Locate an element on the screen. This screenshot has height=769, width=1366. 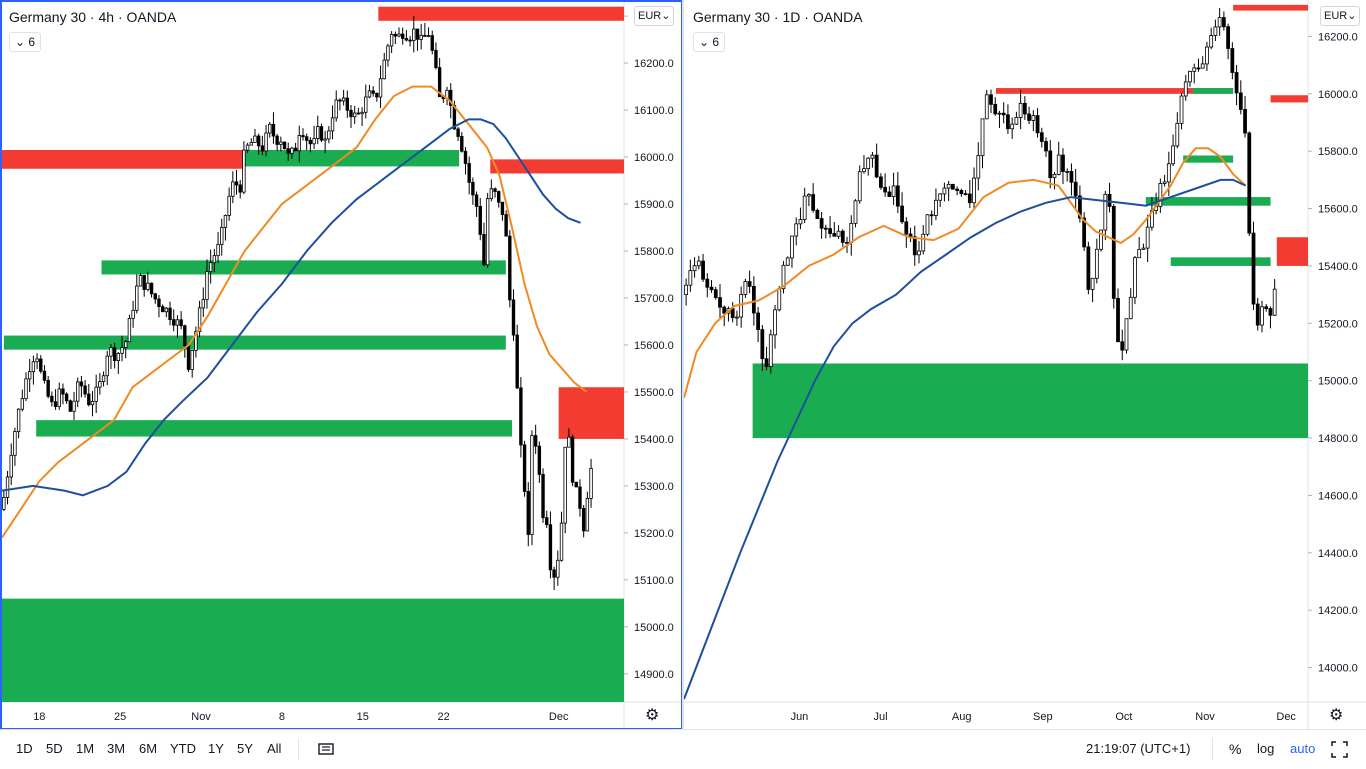
percent-toggle: % is located at coordinates (1235, 749).